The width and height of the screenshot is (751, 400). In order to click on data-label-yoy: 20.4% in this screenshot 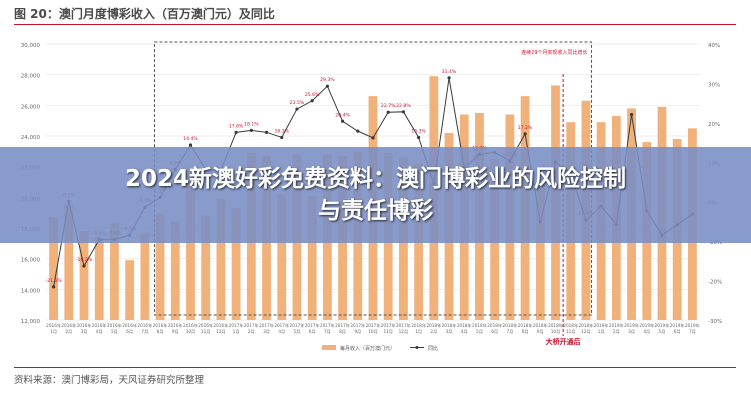, I will do `click(342, 115)`.